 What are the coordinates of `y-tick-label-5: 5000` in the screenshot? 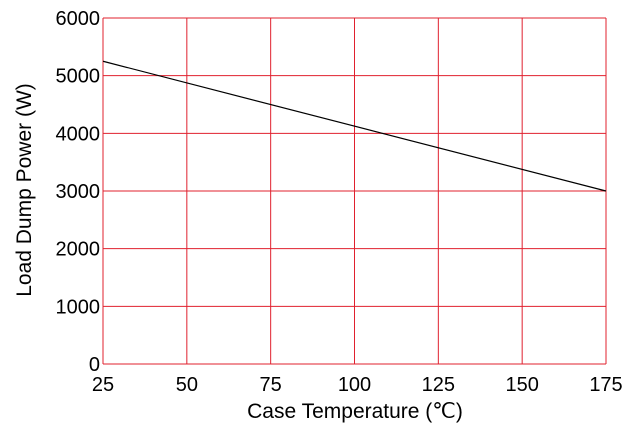 It's located at (78, 77).